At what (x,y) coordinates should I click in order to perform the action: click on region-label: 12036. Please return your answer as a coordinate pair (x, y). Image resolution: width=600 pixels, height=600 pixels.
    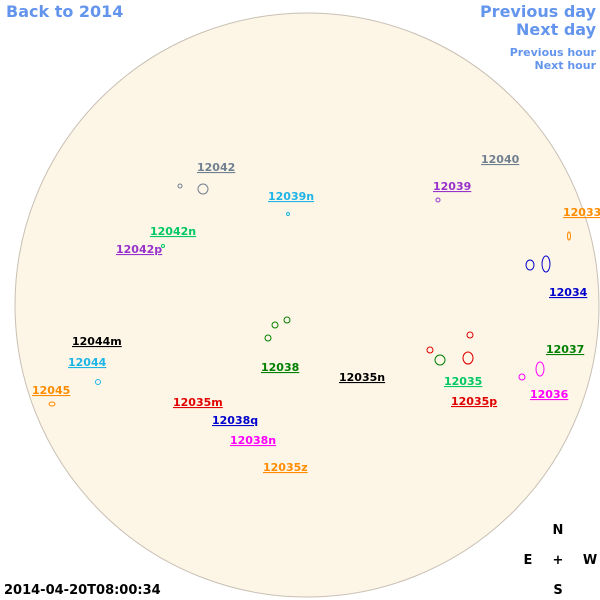
    Looking at the image, I should click on (549, 394).